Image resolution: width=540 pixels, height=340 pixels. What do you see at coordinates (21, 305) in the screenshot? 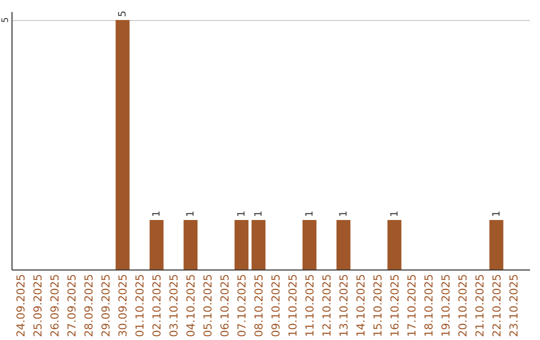
I see `x-tick-label: 24.09.2025` at bounding box center [21, 305].